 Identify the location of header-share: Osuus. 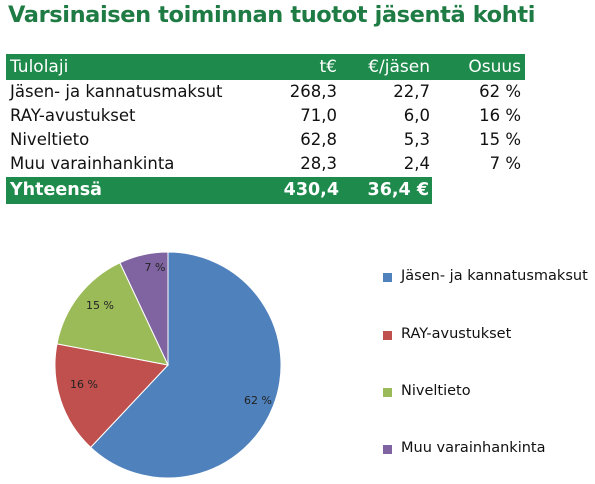
(494, 67).